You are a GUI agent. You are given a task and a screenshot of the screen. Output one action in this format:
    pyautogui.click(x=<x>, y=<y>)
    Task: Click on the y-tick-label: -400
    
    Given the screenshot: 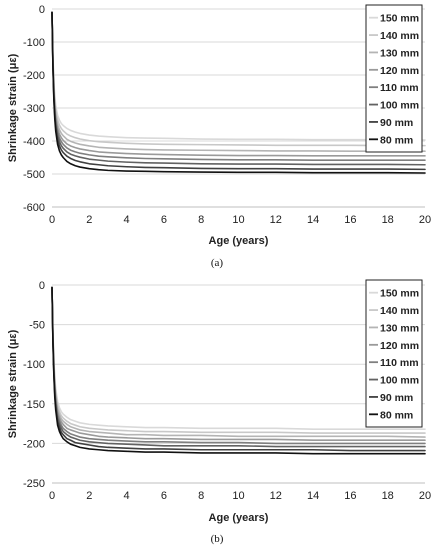 What is the action you would take?
    pyautogui.click(x=34, y=142)
    